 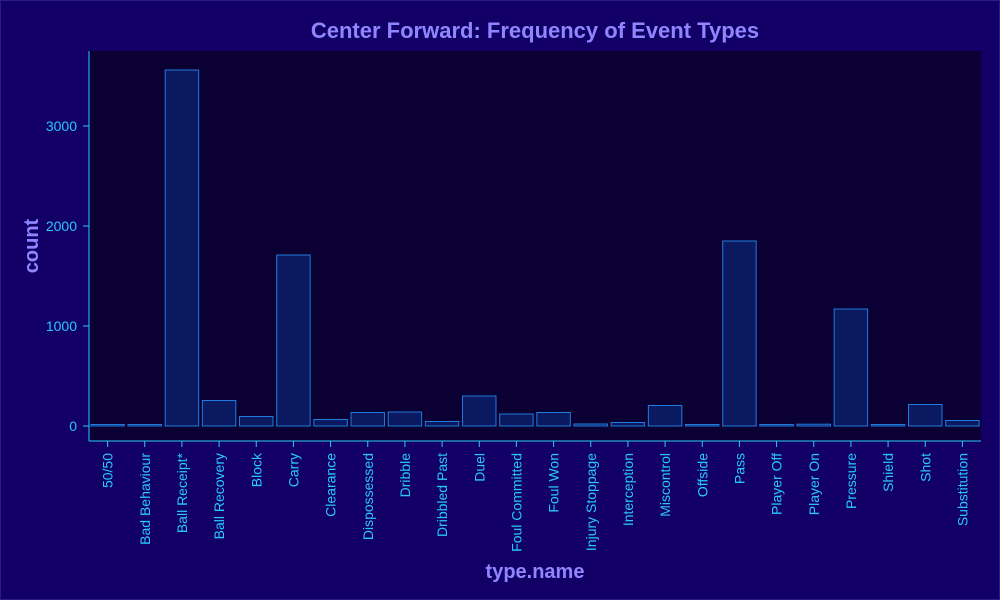 What do you see at coordinates (405, 419) in the screenshot?
I see `bar-dribble` at bounding box center [405, 419].